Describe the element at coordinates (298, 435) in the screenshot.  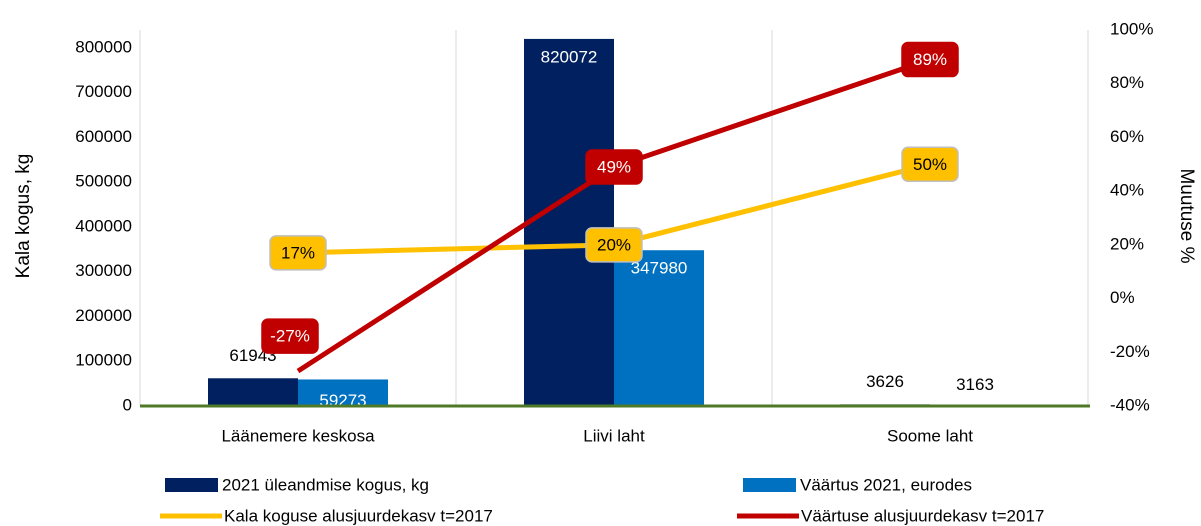
I see `x-tick-label: Läänemere keskosa` at that location.